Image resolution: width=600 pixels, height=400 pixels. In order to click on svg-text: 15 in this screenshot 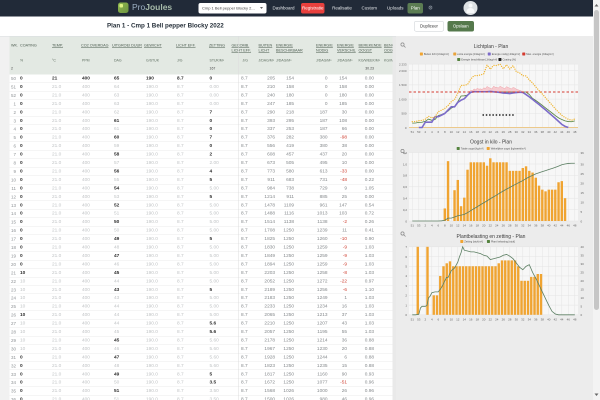, I will do `click(583, 193)`.